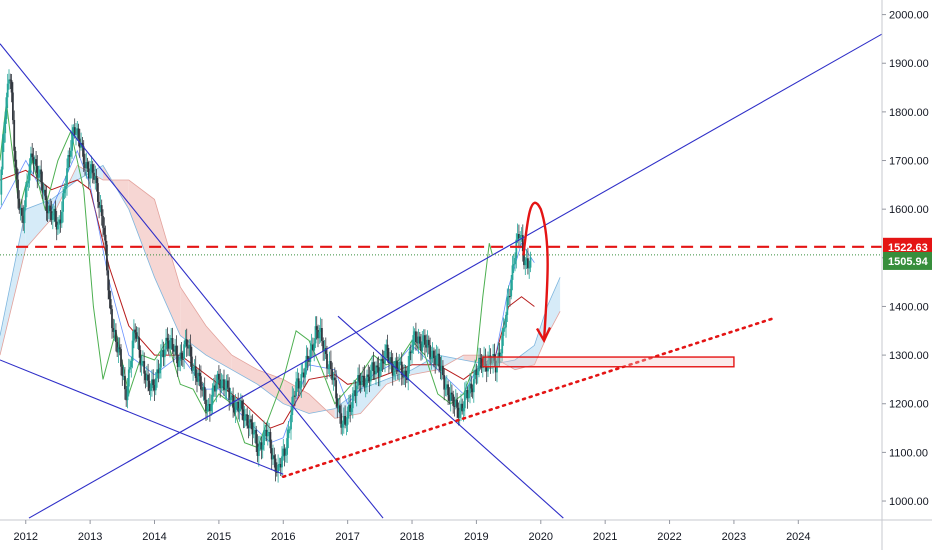 The width and height of the screenshot is (932, 555). I want to click on y-tick-label: 2000.00, so click(909, 16).